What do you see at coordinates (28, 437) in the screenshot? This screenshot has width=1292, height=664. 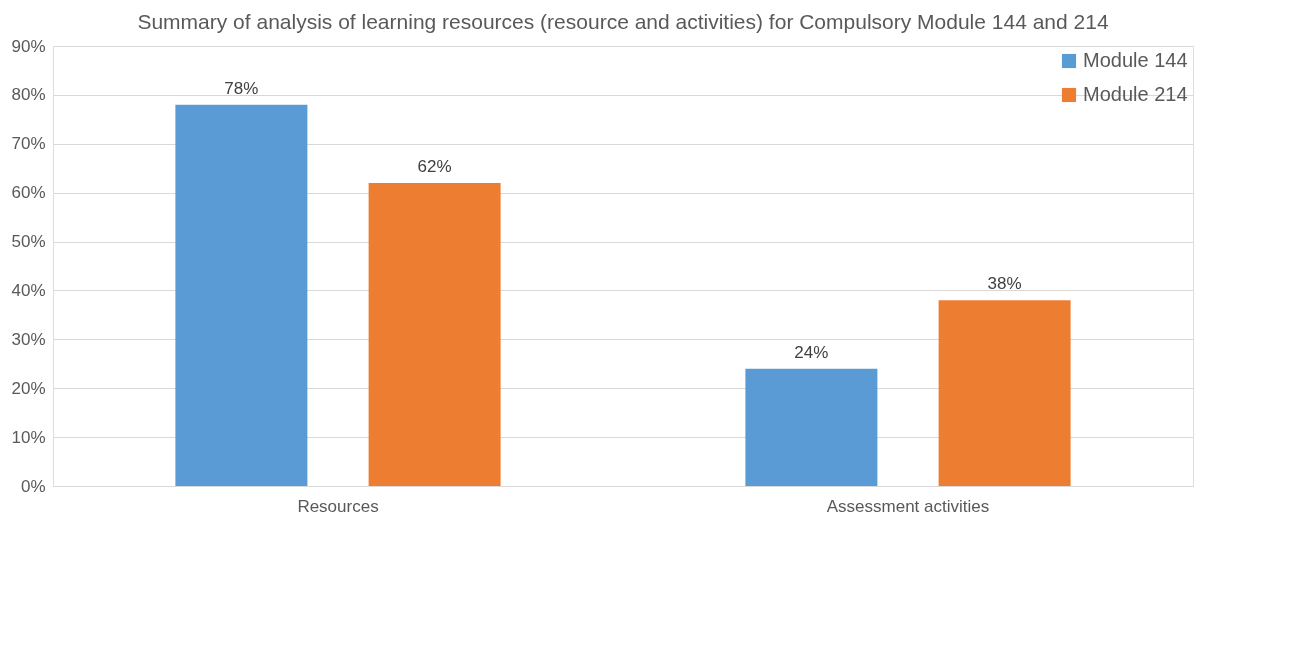 I see `y-tick-label: 10%` at bounding box center [28, 437].